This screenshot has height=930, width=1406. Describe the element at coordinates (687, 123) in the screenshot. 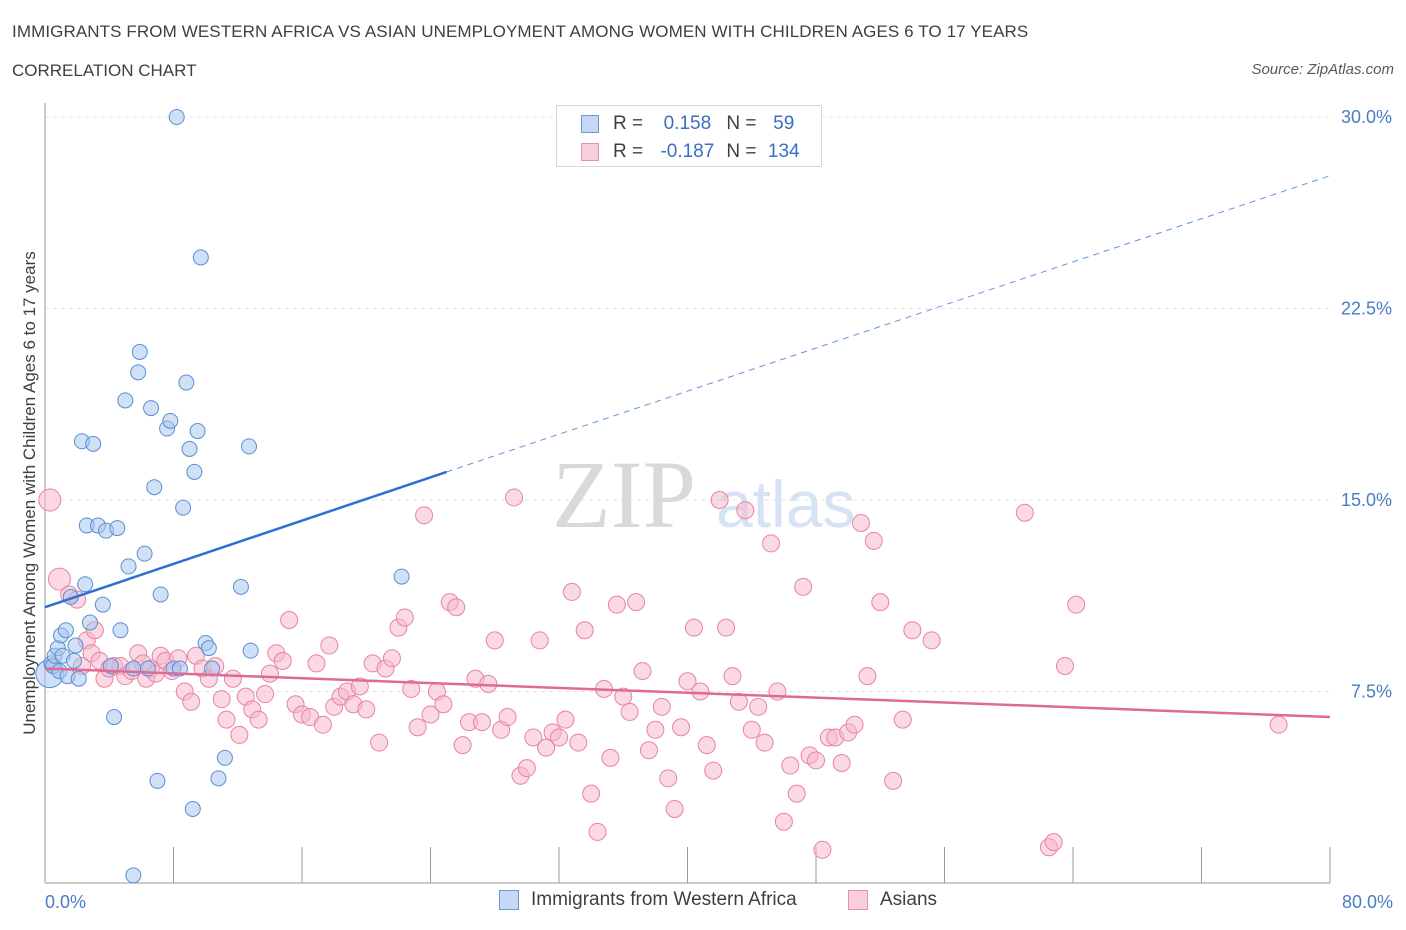

I see `legend-r-value: 0.158` at that location.